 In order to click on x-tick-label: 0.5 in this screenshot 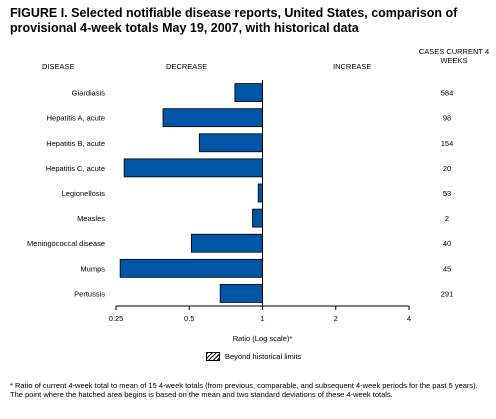, I will do `click(189, 318)`.